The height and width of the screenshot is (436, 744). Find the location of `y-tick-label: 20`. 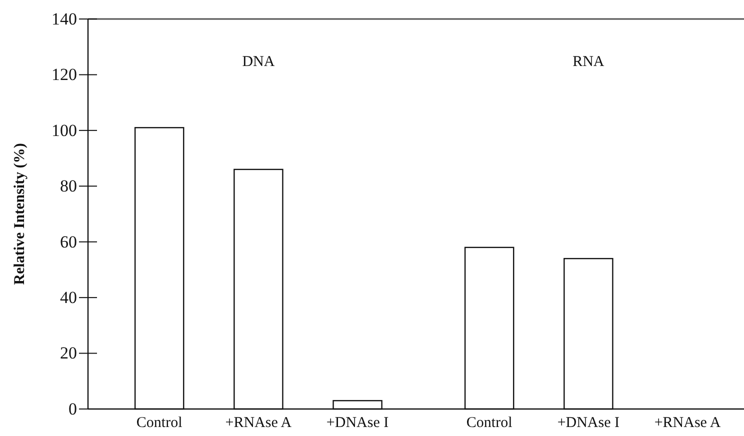

y-tick-label: 20 is located at coordinates (68, 353).